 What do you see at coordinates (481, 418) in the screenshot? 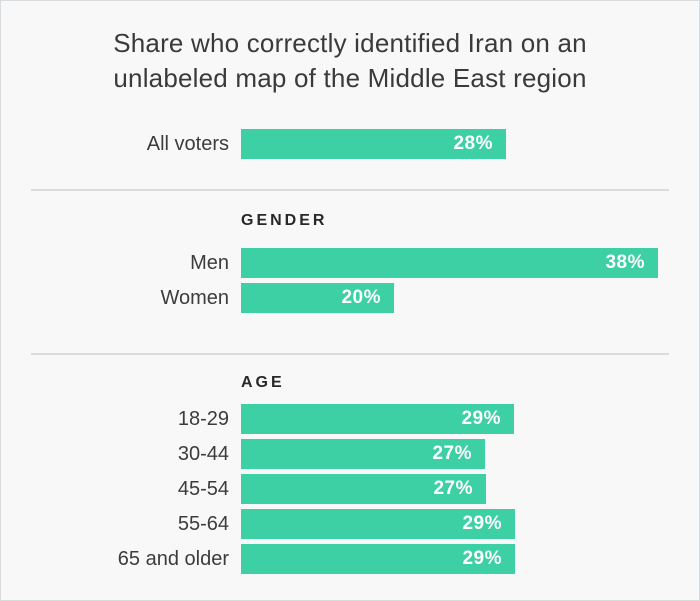
I see `bar-value-age-18-29: 29%` at bounding box center [481, 418].